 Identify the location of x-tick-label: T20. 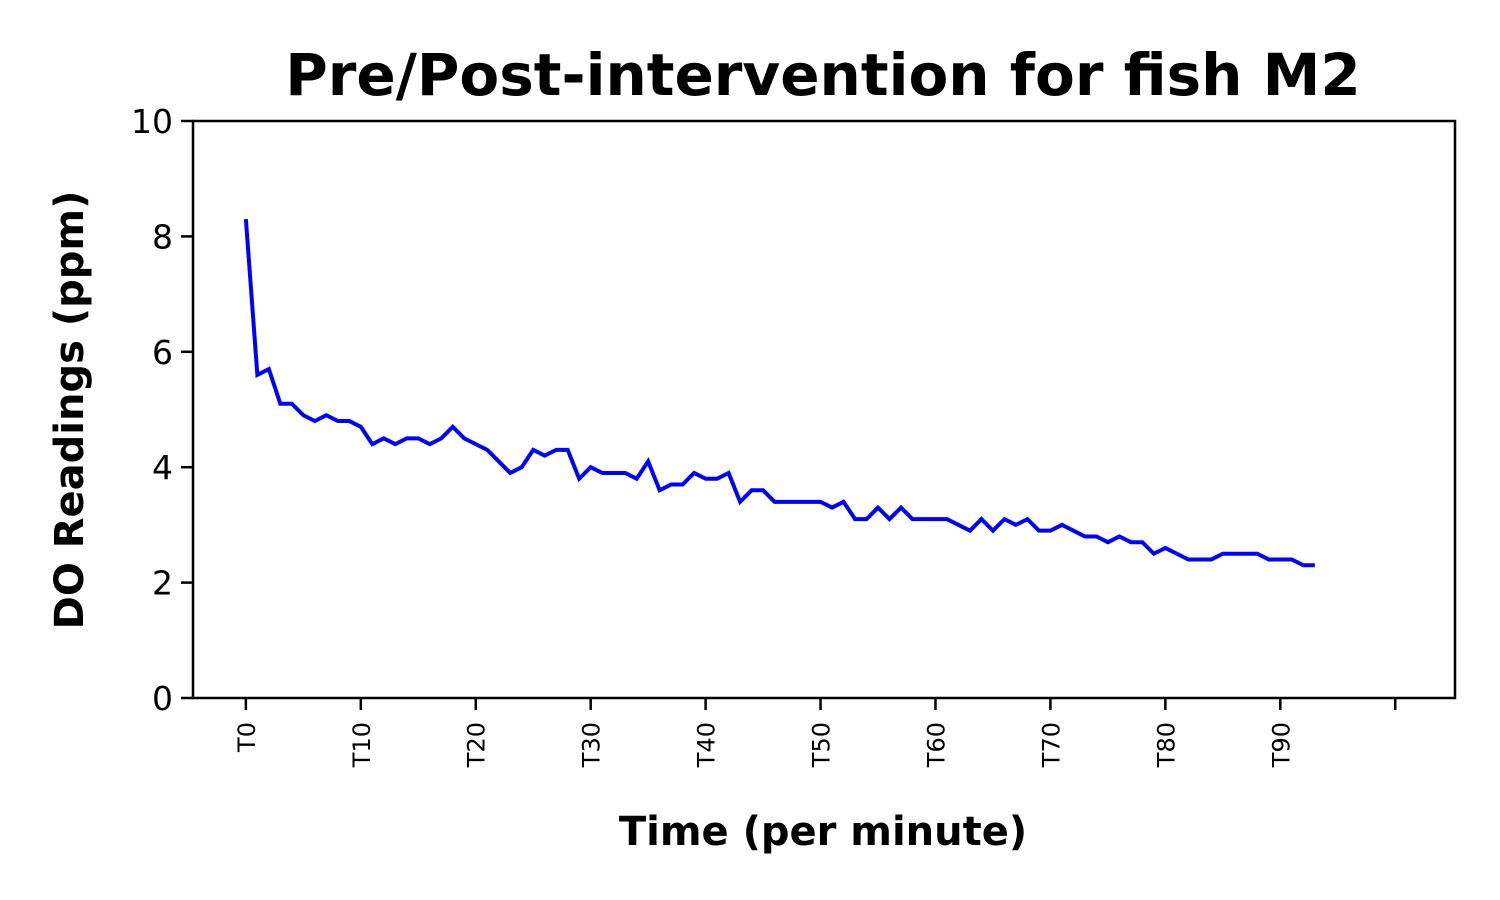
(477, 745).